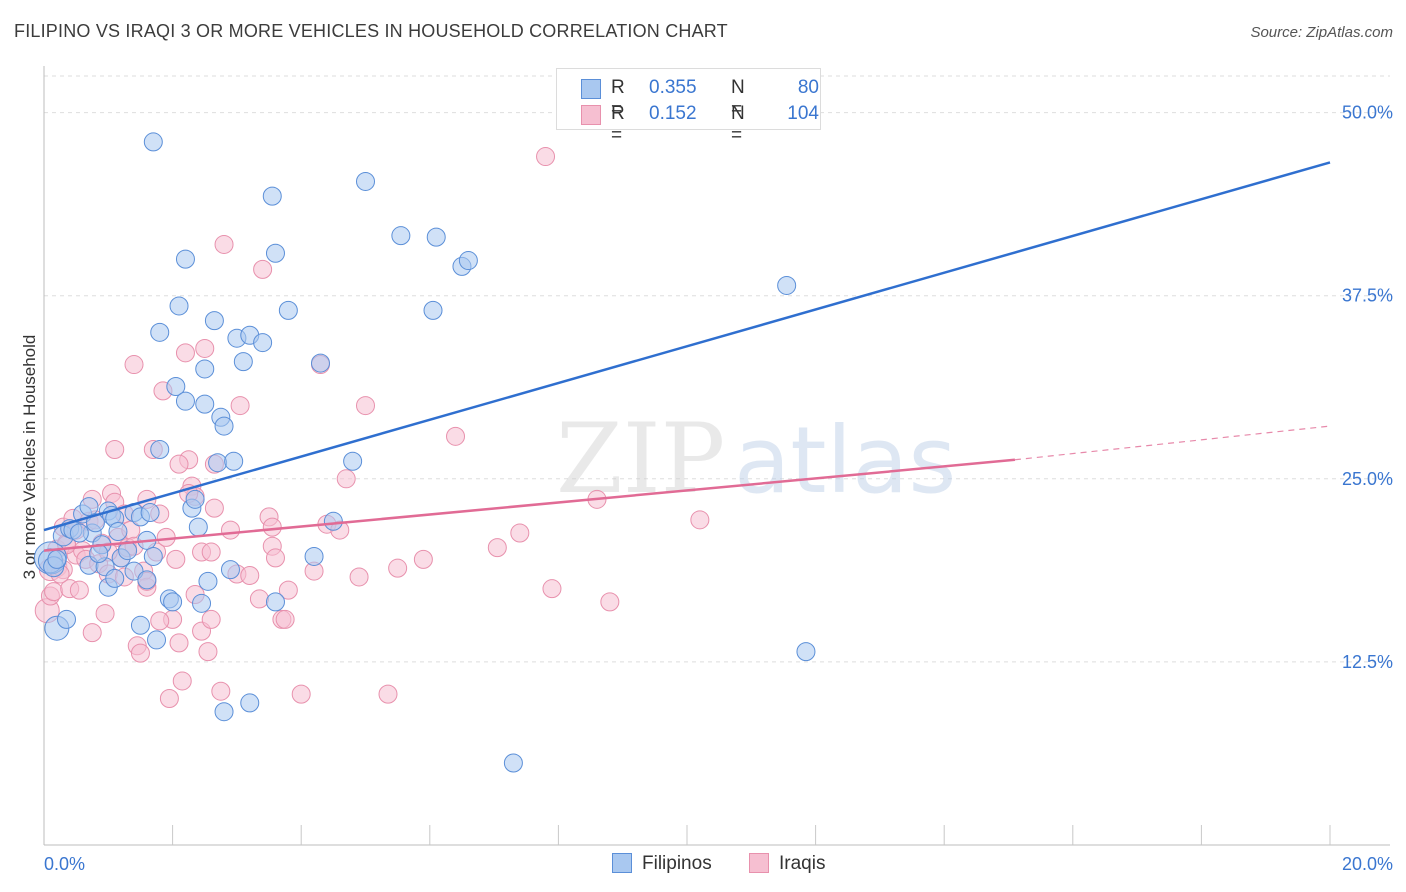 The image size is (1406, 892). Describe the element at coordinates (1367, 479) in the screenshot. I see `y-tick-label: 25.0%` at that location.